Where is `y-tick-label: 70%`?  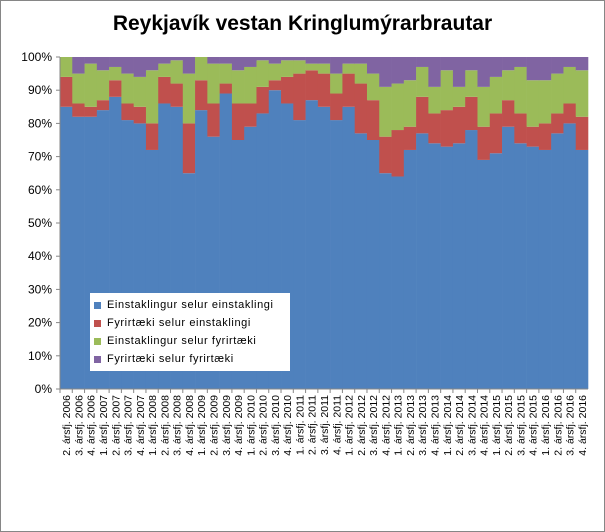
y-tick-label: 70% is located at coordinates (40, 157).